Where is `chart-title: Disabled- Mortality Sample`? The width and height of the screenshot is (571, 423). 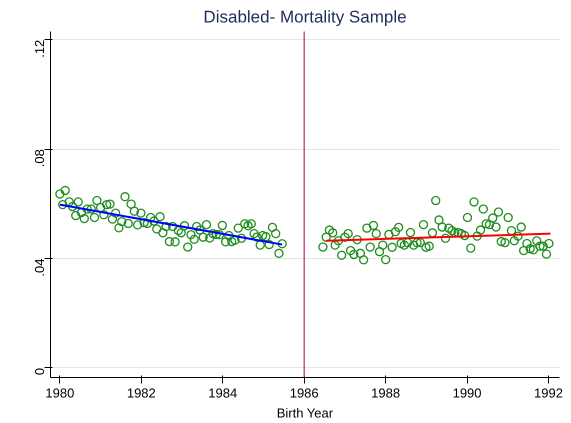 chart-title: Disabled- Mortality Sample is located at coordinates (305, 17).